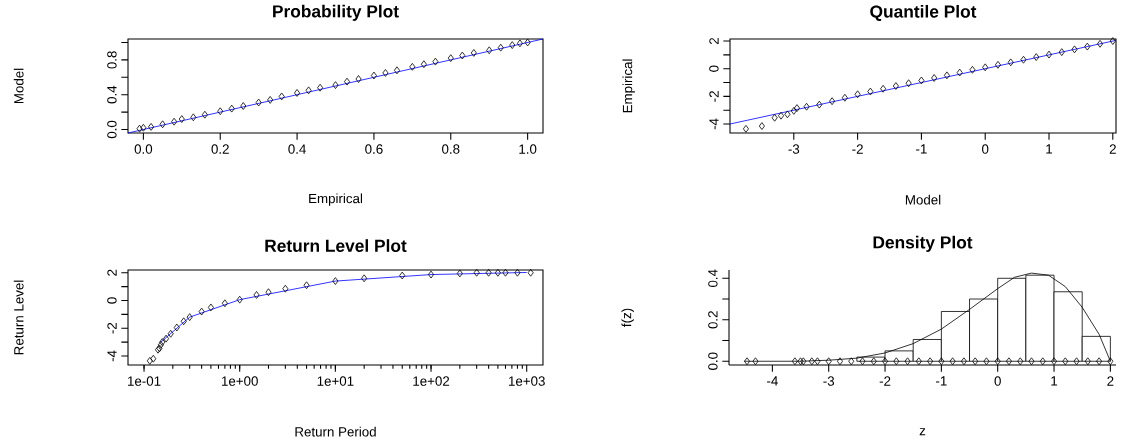  I want to click on chart-title: Probability Plot, so click(336, 12).